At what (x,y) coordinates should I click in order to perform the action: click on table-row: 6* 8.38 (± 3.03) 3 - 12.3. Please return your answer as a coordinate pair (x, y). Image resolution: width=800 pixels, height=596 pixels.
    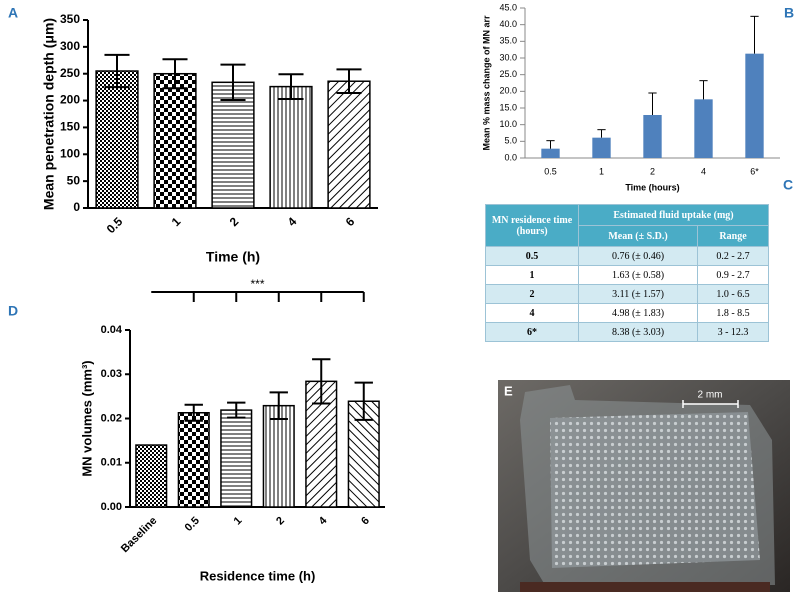
    Looking at the image, I should click on (627, 332).